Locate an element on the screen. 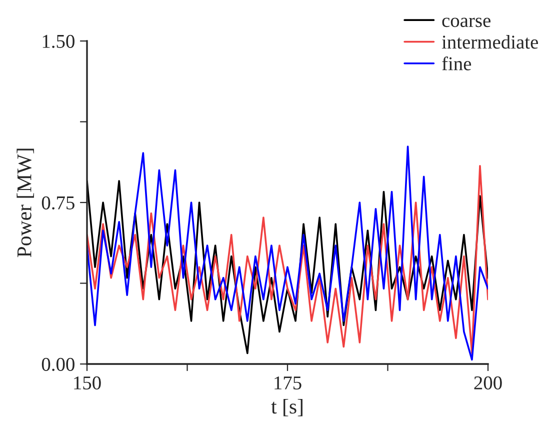  legend-label: fine is located at coordinates (457, 63).